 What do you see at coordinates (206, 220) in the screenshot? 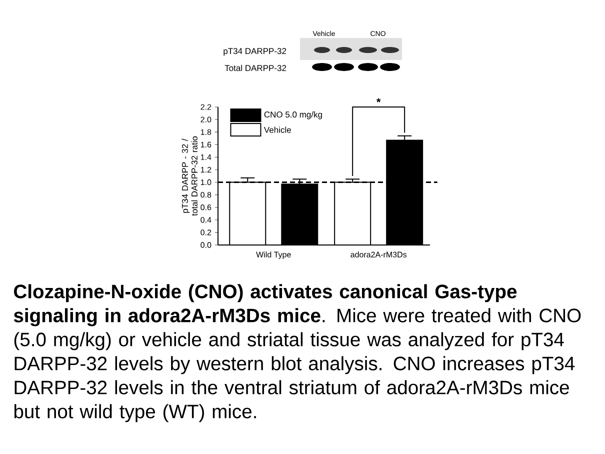
I see `y-tick-label: 0.4` at bounding box center [206, 220].